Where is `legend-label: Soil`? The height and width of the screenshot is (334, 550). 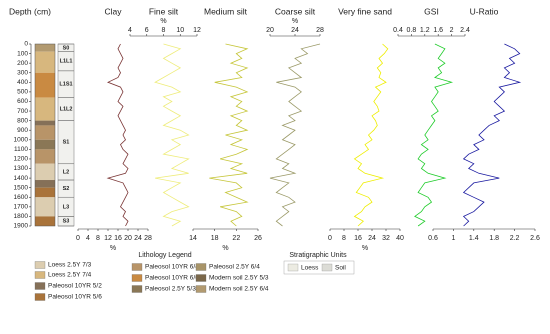
legend-label: Soil is located at coordinates (340, 268).